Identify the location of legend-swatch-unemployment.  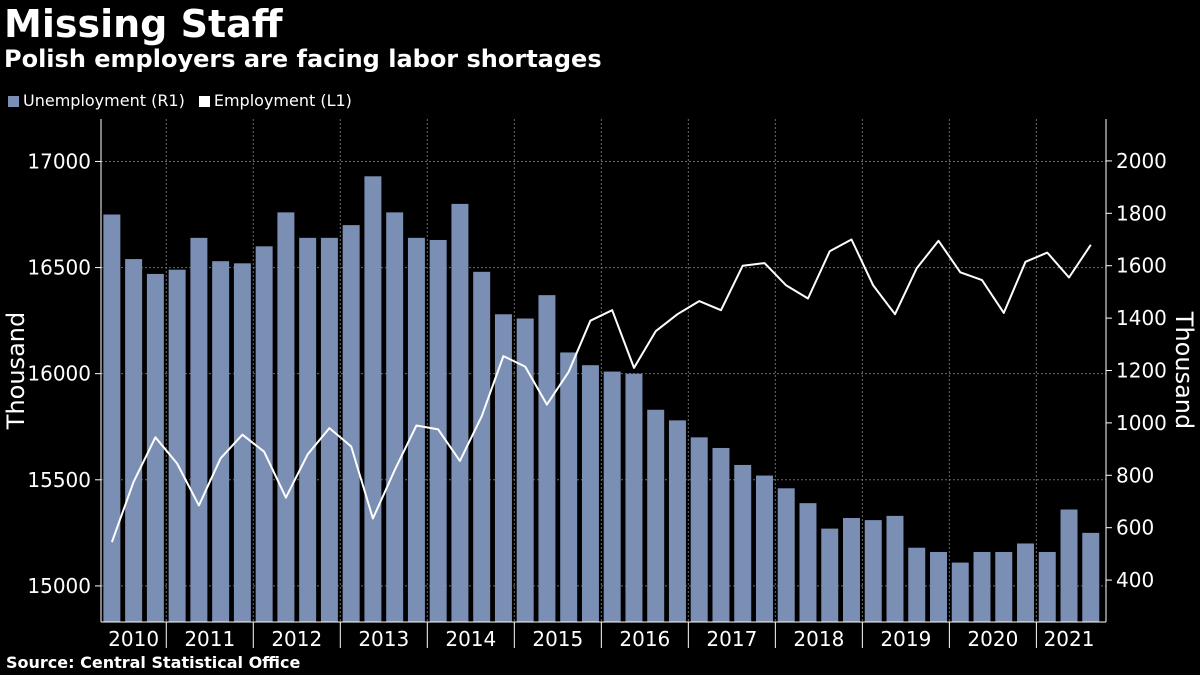
(13, 101).